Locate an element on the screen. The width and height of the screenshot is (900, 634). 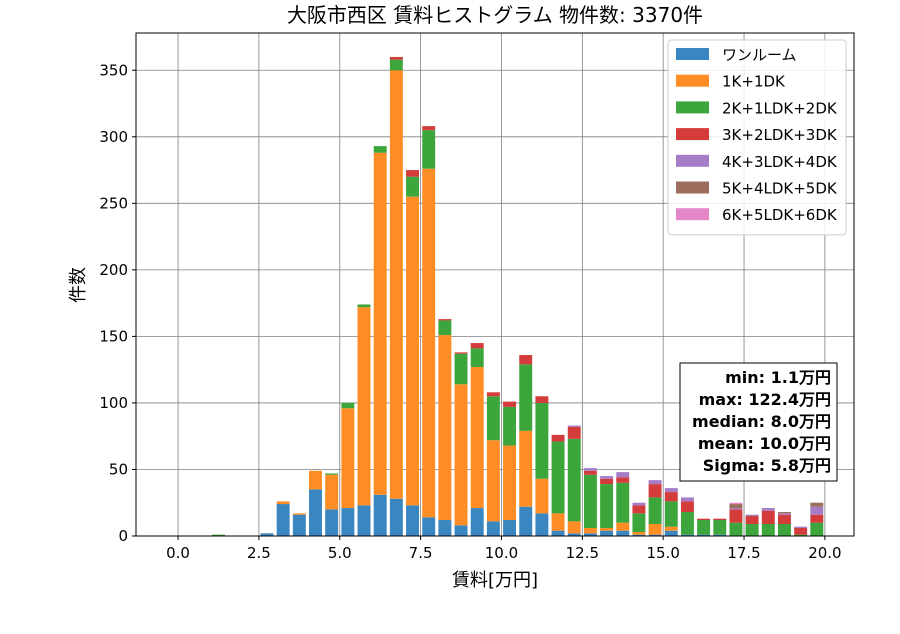
x-tick-label: 15.0 is located at coordinates (662, 553).